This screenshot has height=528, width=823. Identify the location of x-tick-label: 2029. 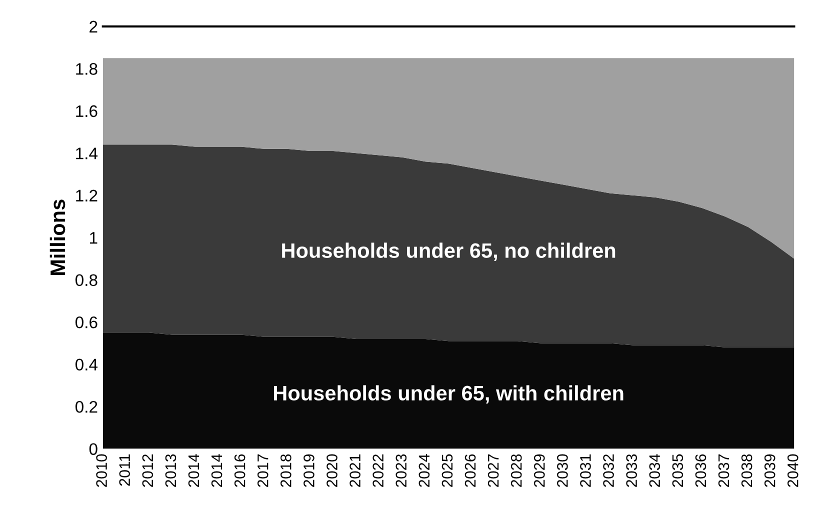
(539, 470).